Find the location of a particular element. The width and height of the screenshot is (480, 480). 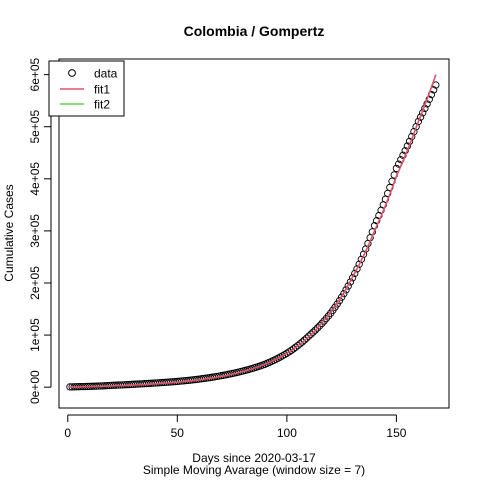

x-axis: 0 50 100 150 is located at coordinates (235, 427).